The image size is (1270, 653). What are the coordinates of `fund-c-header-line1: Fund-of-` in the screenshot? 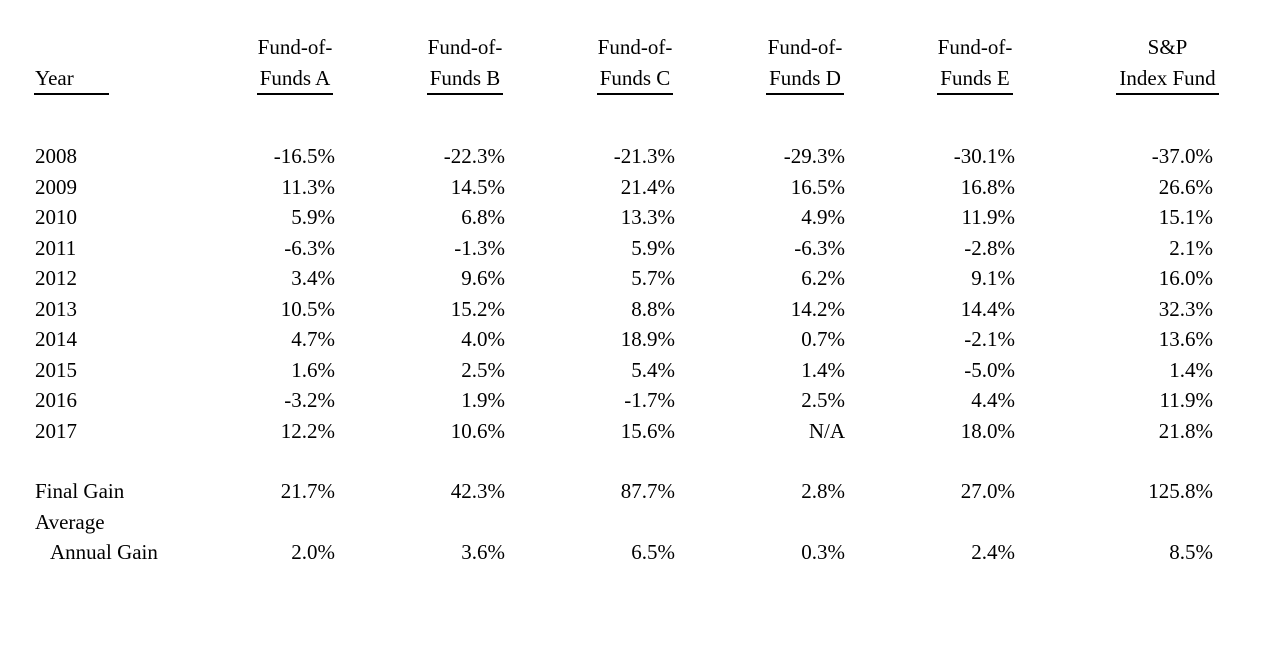 It's located at (635, 47).